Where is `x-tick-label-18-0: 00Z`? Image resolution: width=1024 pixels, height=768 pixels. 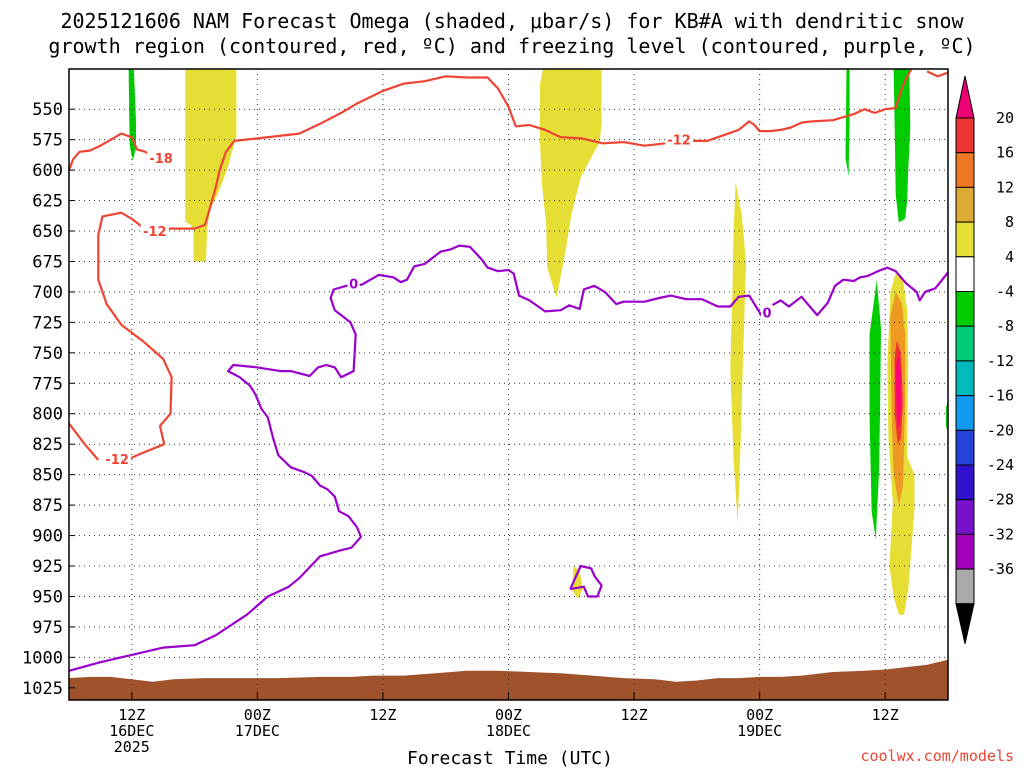
x-tick-label-18-0: 00Z is located at coordinates (257, 715).